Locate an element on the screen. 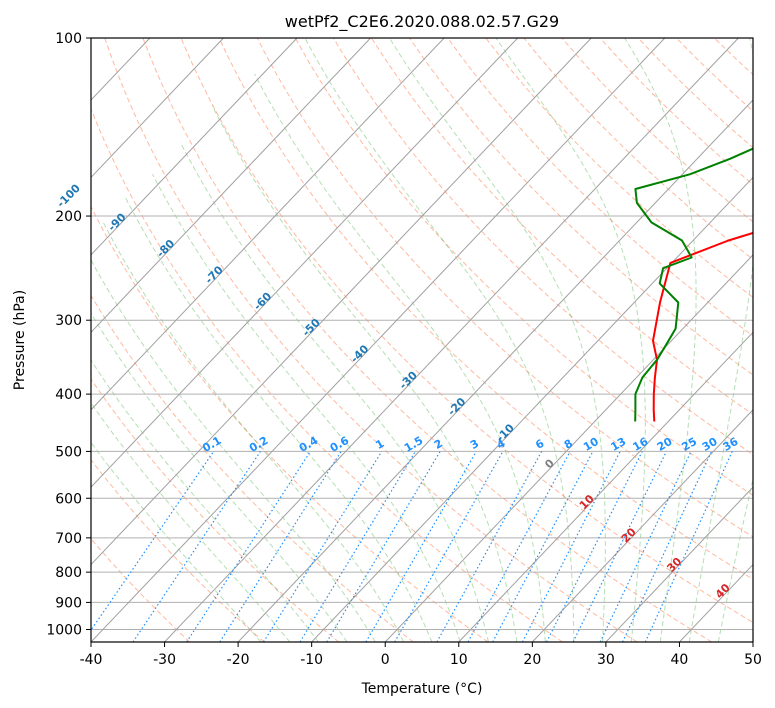  x-tick-label: 40 is located at coordinates (680, 660).